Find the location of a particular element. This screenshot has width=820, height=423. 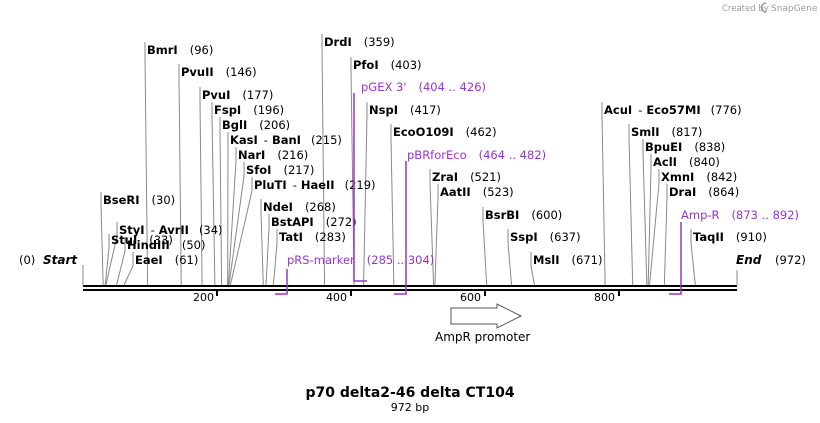

leader-line-PvuII is located at coordinates (180, 175).